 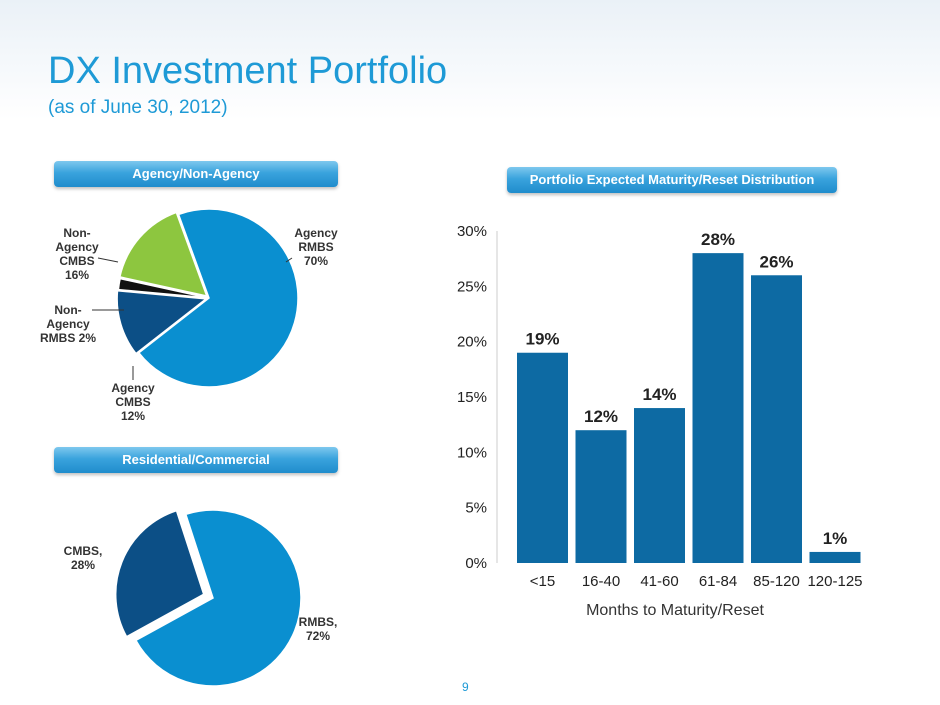 What do you see at coordinates (318, 629) in the screenshot?
I see `label-rmbs: RMBS, 72%` at bounding box center [318, 629].